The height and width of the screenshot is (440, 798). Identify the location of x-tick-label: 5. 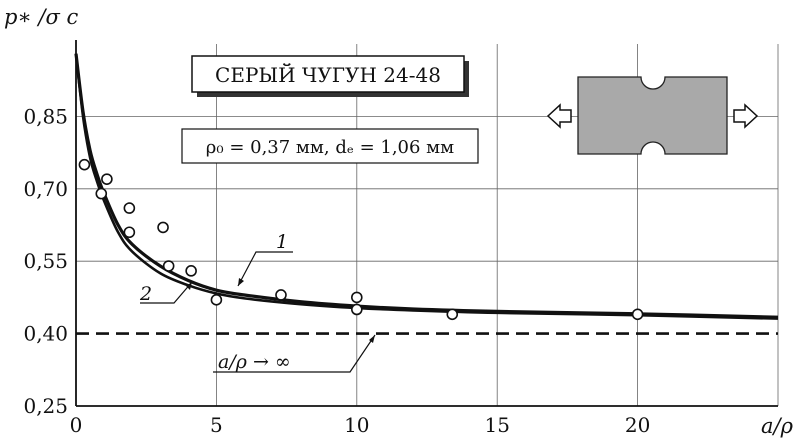
(216, 425).